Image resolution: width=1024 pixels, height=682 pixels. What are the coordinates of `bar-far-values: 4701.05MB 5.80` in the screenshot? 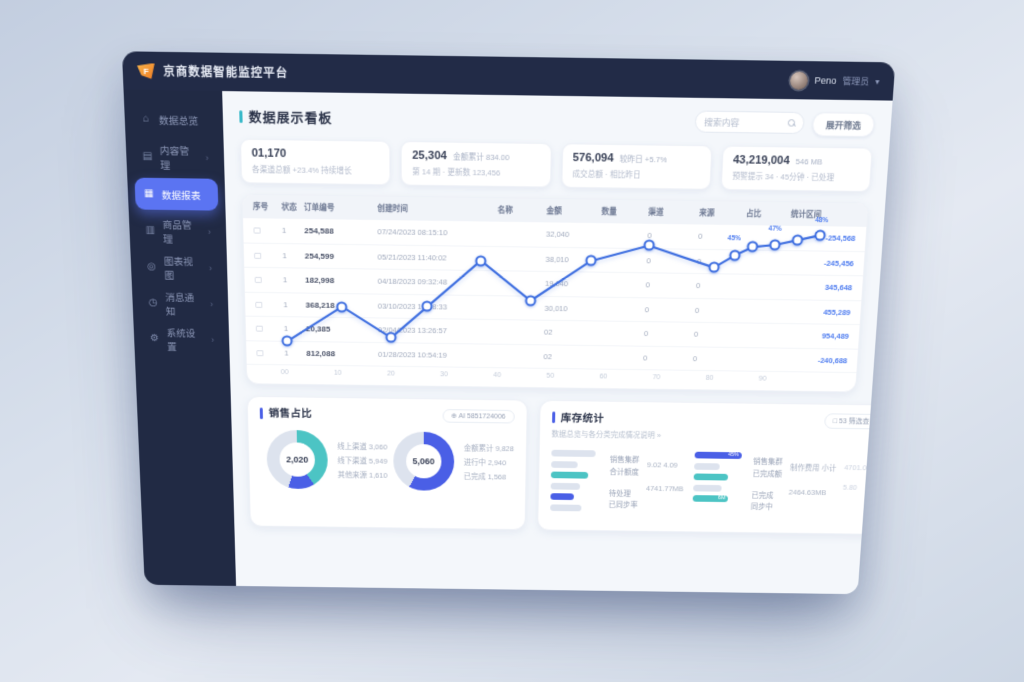 It's located at (862, 477).